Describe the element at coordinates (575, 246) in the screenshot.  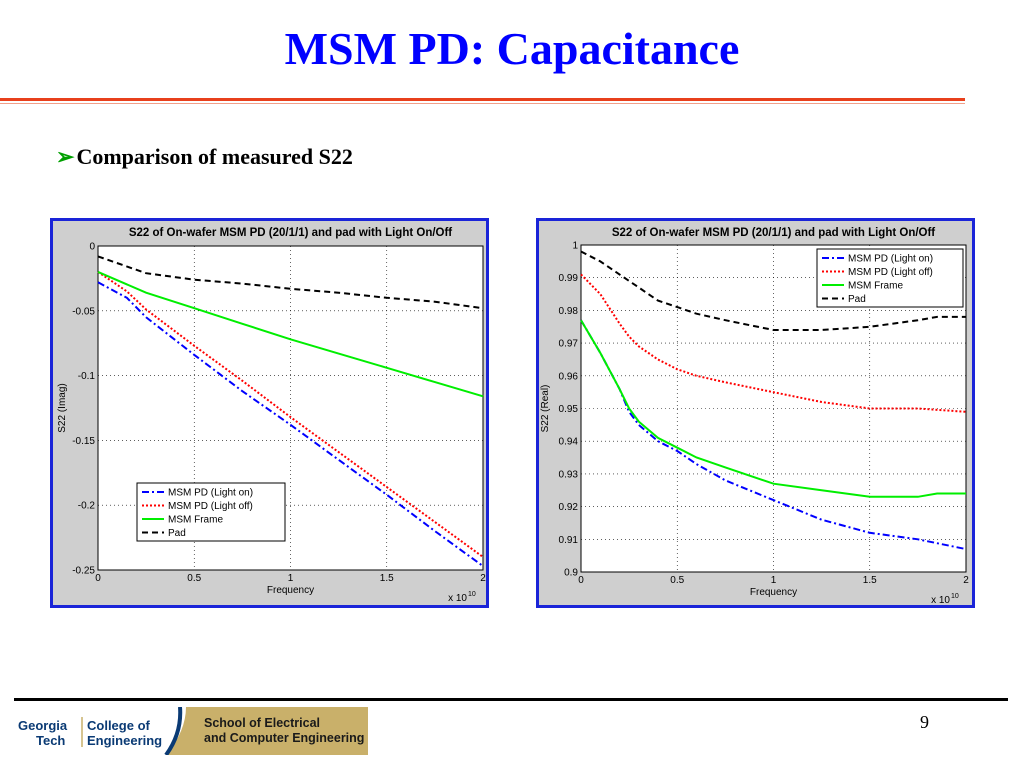
I see `y-tick-label: 1` at that location.